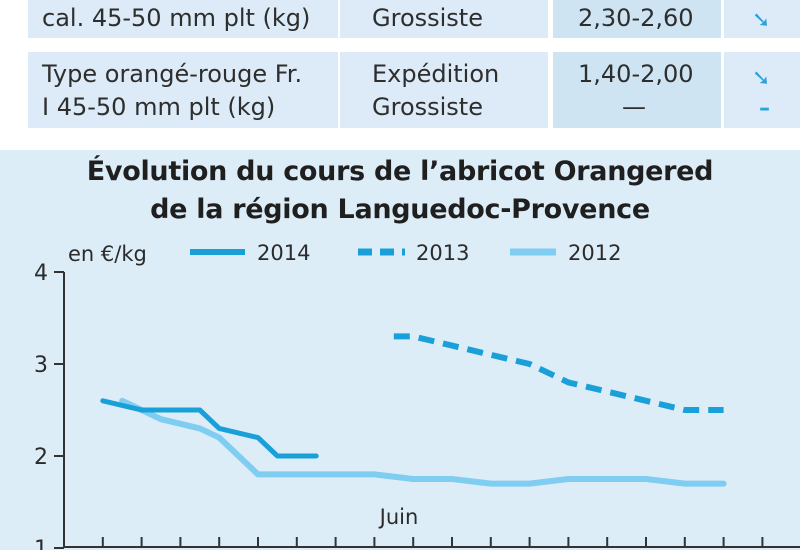 The width and height of the screenshot is (800, 550). I want to click on y-tick-label: 4, so click(41, 273).